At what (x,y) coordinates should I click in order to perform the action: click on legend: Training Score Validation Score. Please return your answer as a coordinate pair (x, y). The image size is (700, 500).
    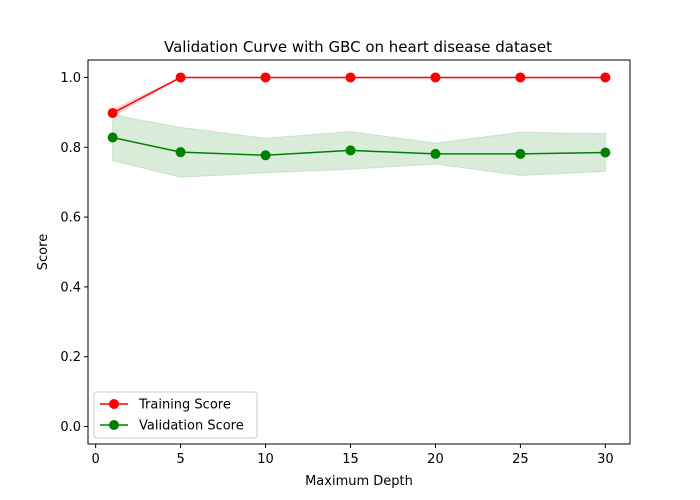
    Looking at the image, I should click on (175, 415).